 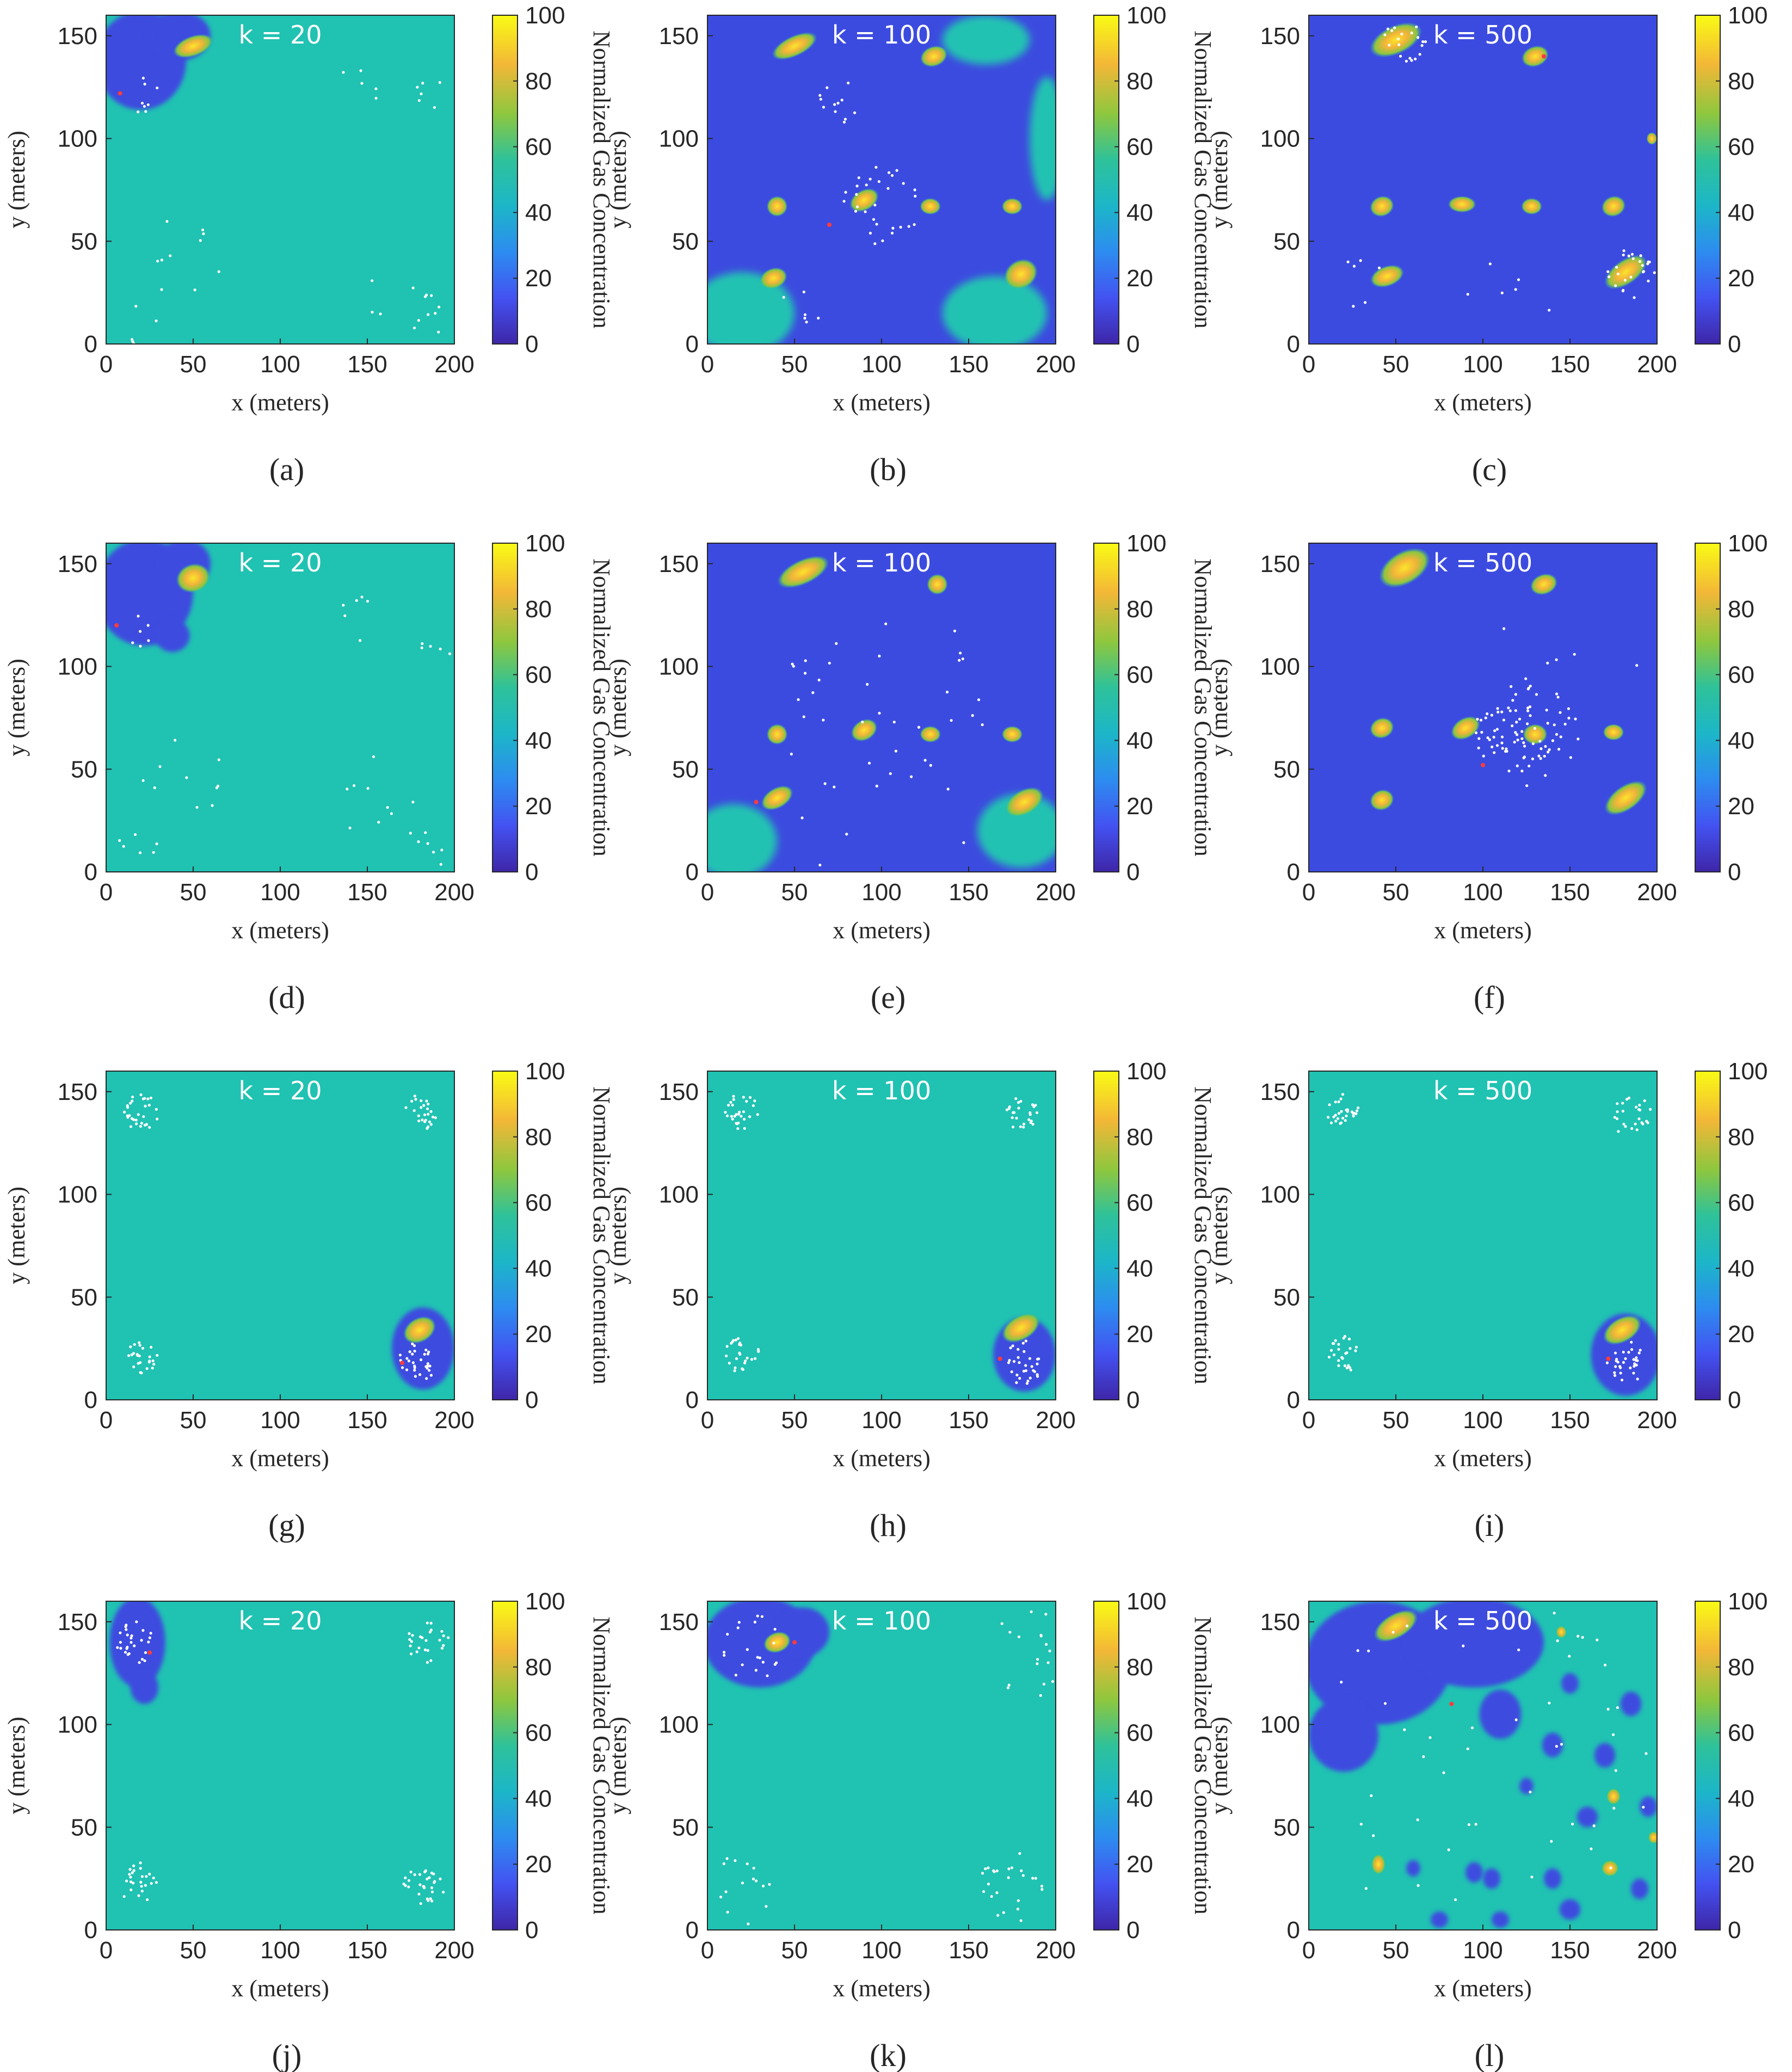 What do you see at coordinates (505, 1765) in the screenshot?
I see `colorbar` at bounding box center [505, 1765].